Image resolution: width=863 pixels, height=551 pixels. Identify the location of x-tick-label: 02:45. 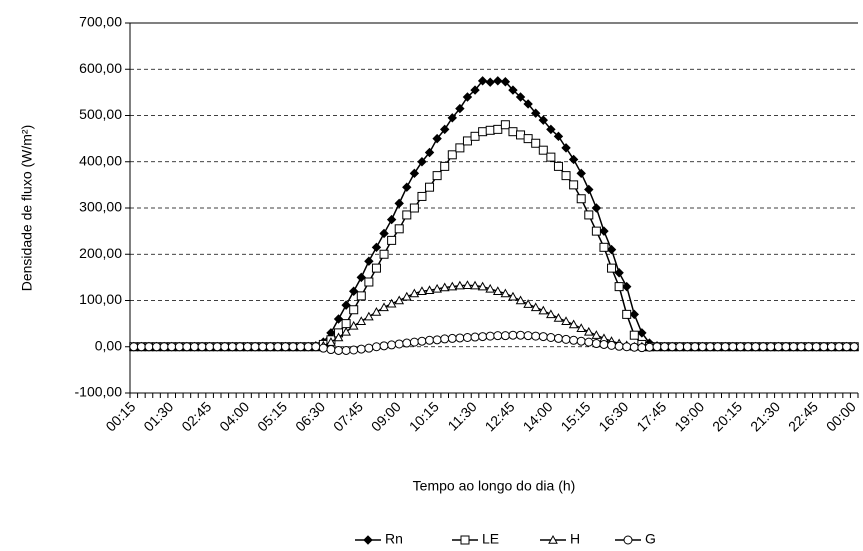
(196, 416).